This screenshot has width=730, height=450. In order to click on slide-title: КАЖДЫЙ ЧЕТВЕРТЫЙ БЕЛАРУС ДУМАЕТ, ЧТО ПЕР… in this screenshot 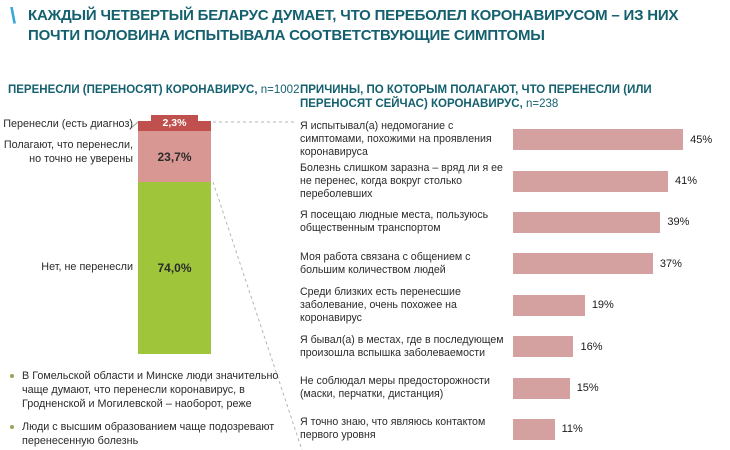, I will do `click(378, 26)`.